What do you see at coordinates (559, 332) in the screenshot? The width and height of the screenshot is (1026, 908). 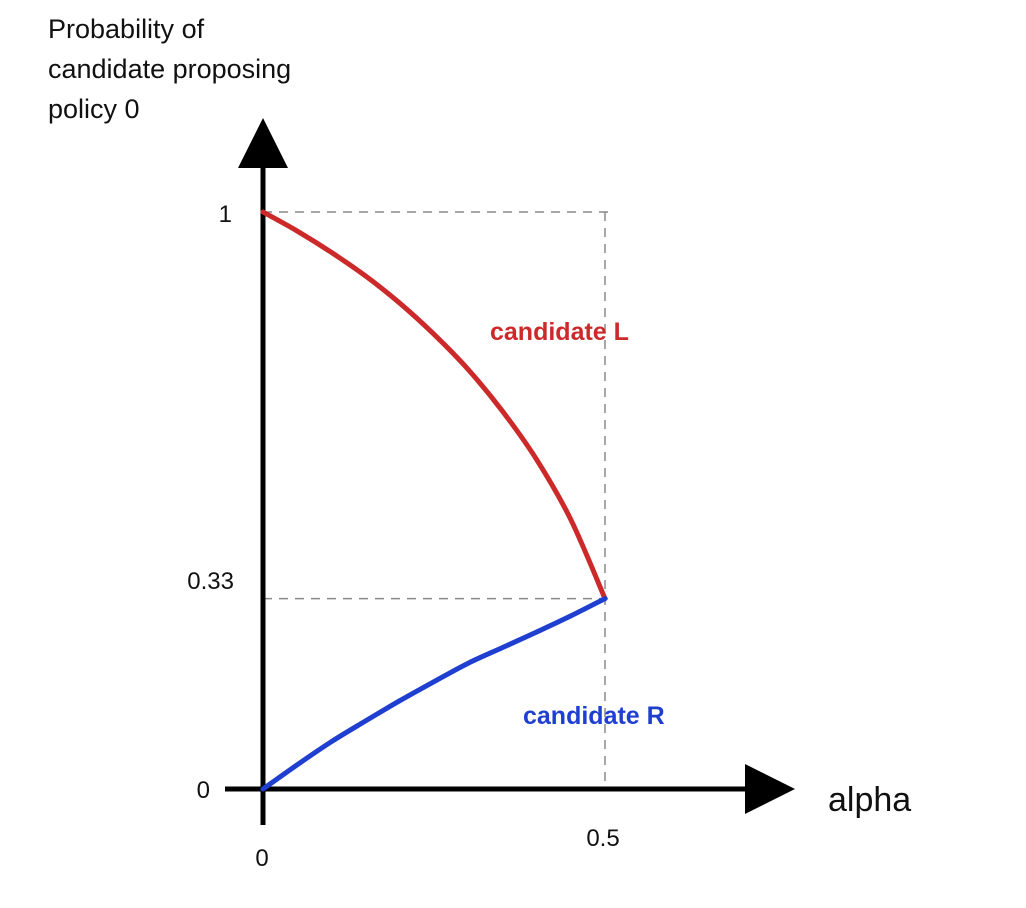 I see `series-label-candidate-l: candidate L` at bounding box center [559, 332].